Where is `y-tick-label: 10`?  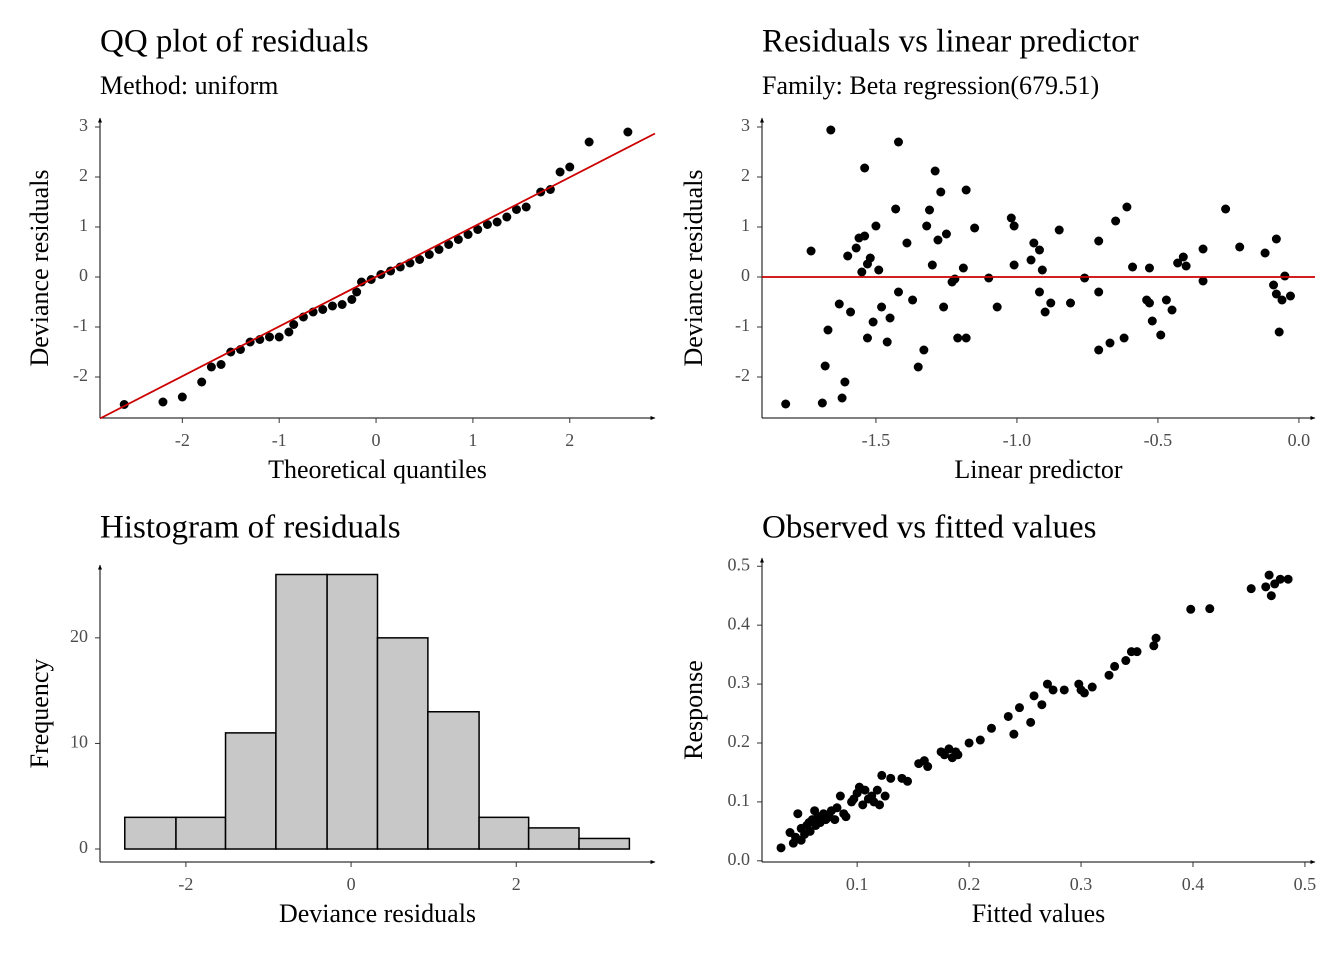 y-tick-label: 10 is located at coordinates (79, 742).